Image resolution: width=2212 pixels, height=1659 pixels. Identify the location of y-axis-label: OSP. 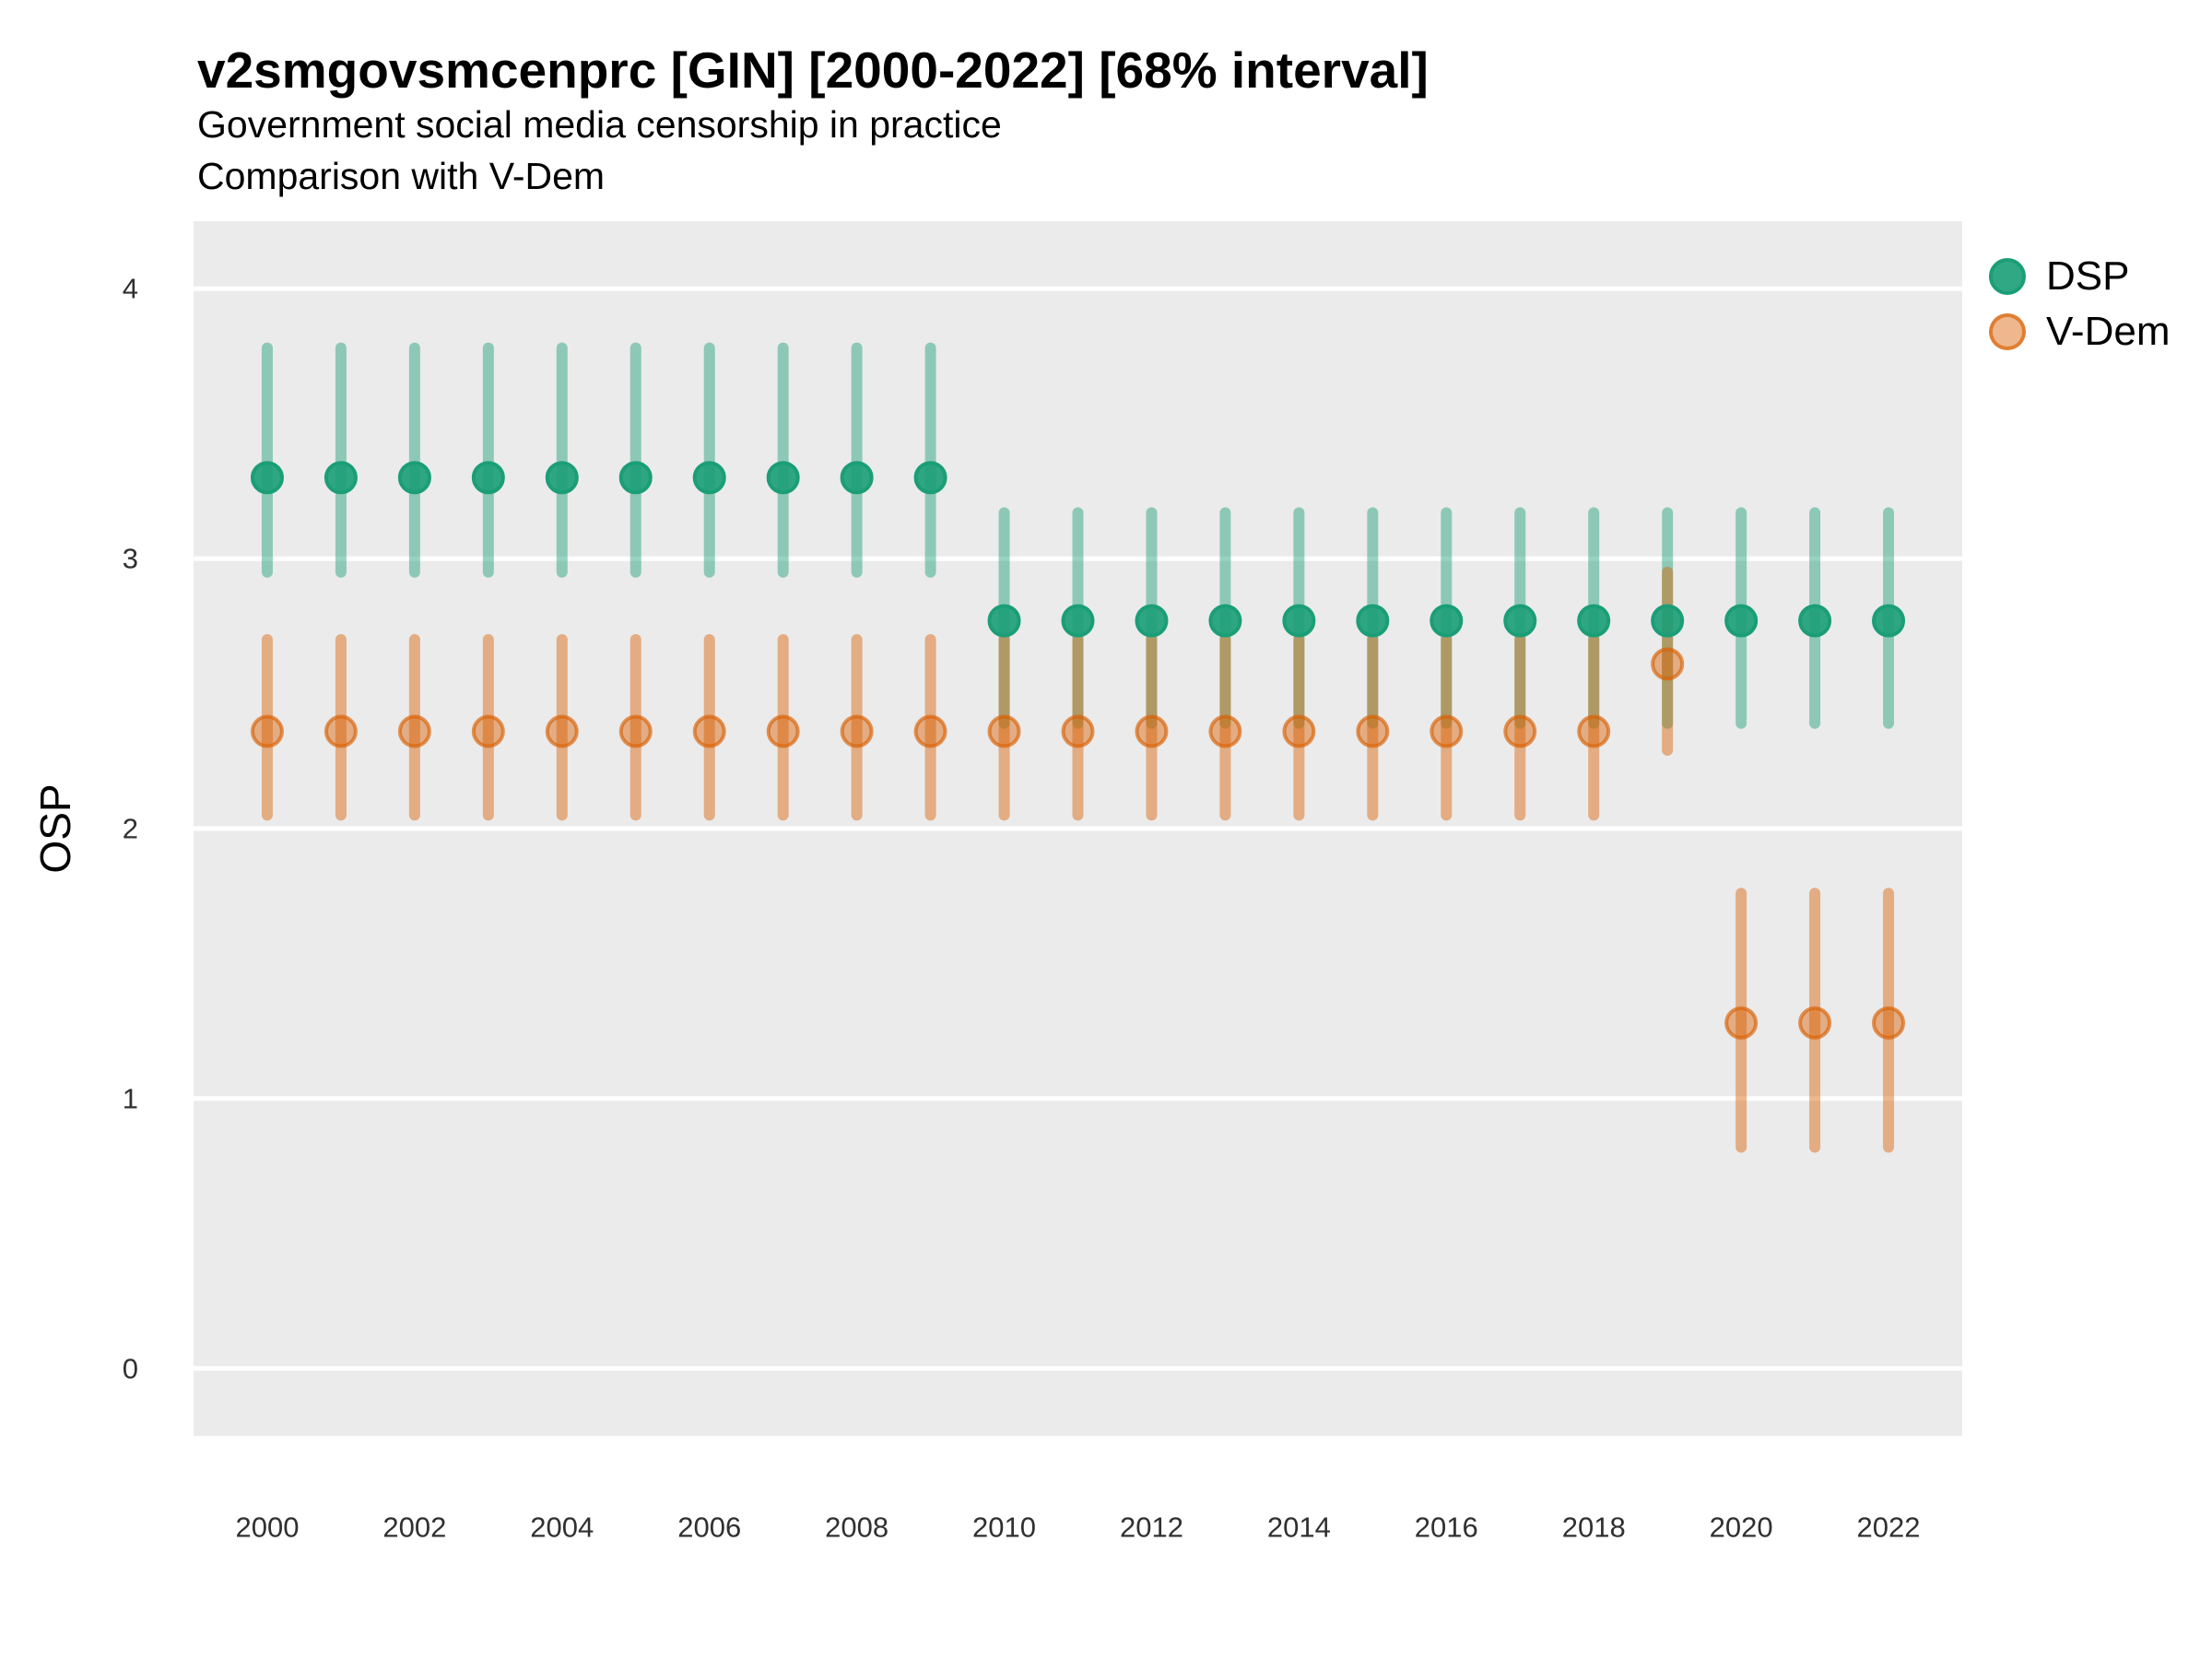
(55, 828).